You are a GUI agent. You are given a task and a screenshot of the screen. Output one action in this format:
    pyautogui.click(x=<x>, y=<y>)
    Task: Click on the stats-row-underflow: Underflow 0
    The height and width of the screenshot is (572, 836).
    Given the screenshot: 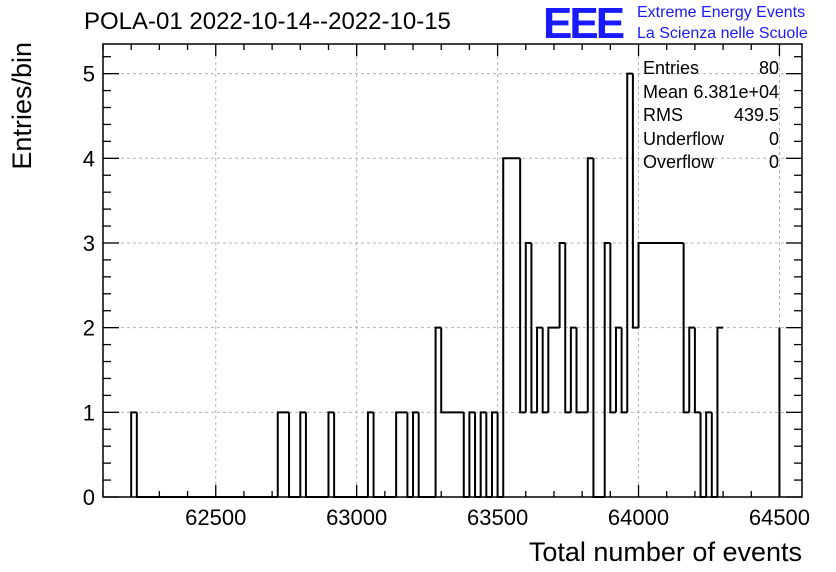 What is the action you would take?
    pyautogui.click(x=711, y=141)
    